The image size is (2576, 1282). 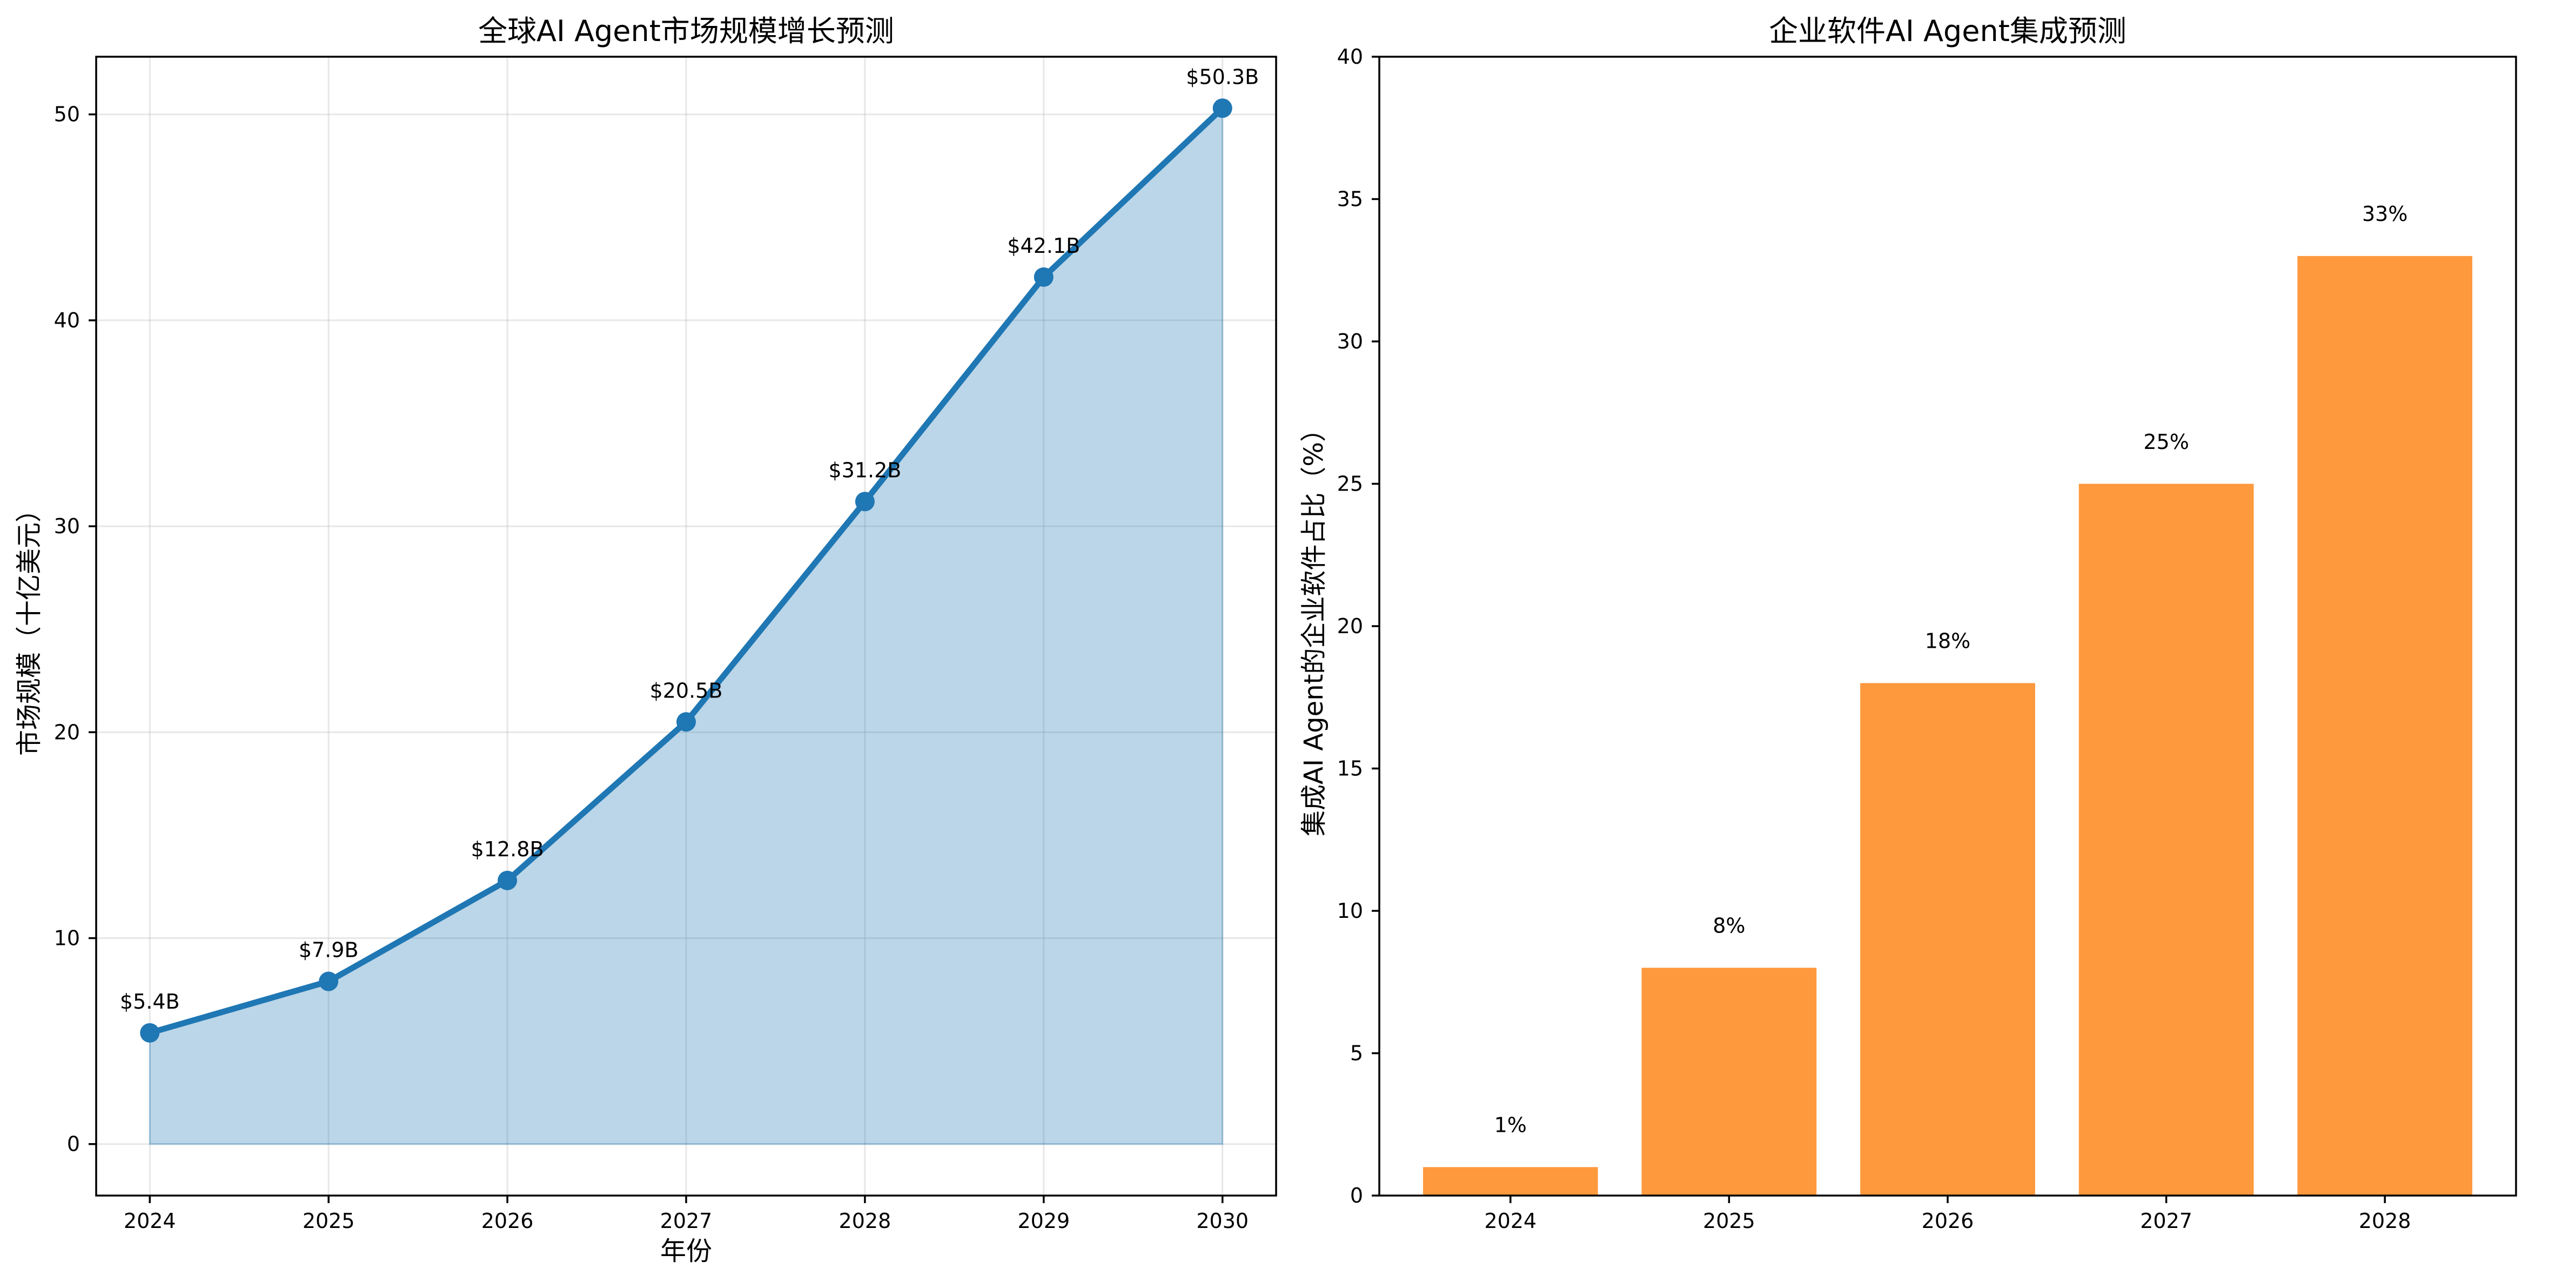 I want to click on left-x-tick-label: 2026, so click(x=508, y=1221).